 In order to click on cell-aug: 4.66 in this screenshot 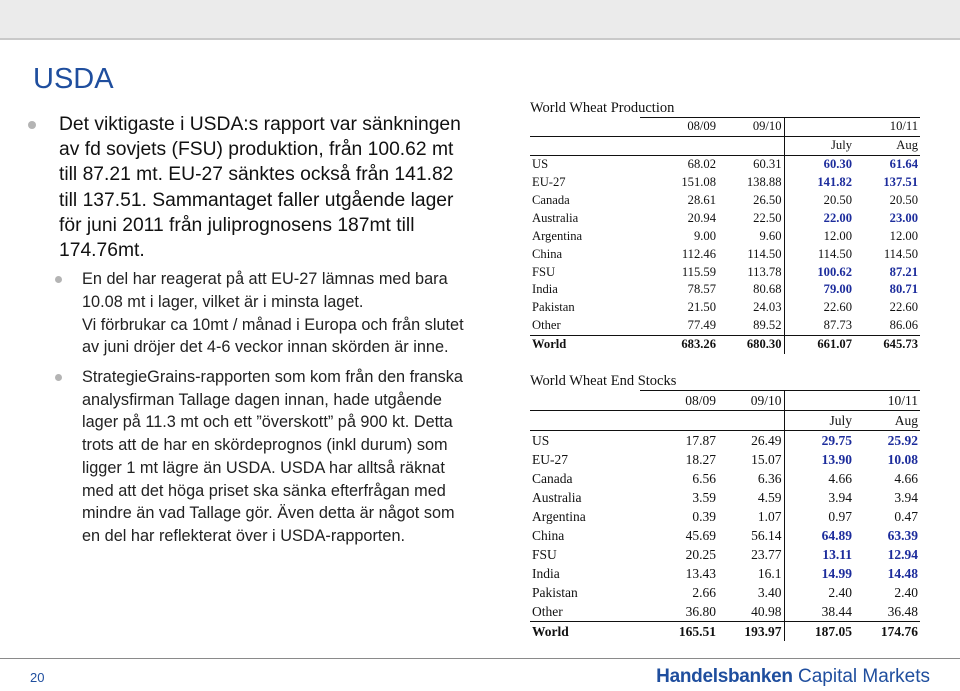, I will do `click(906, 478)`.